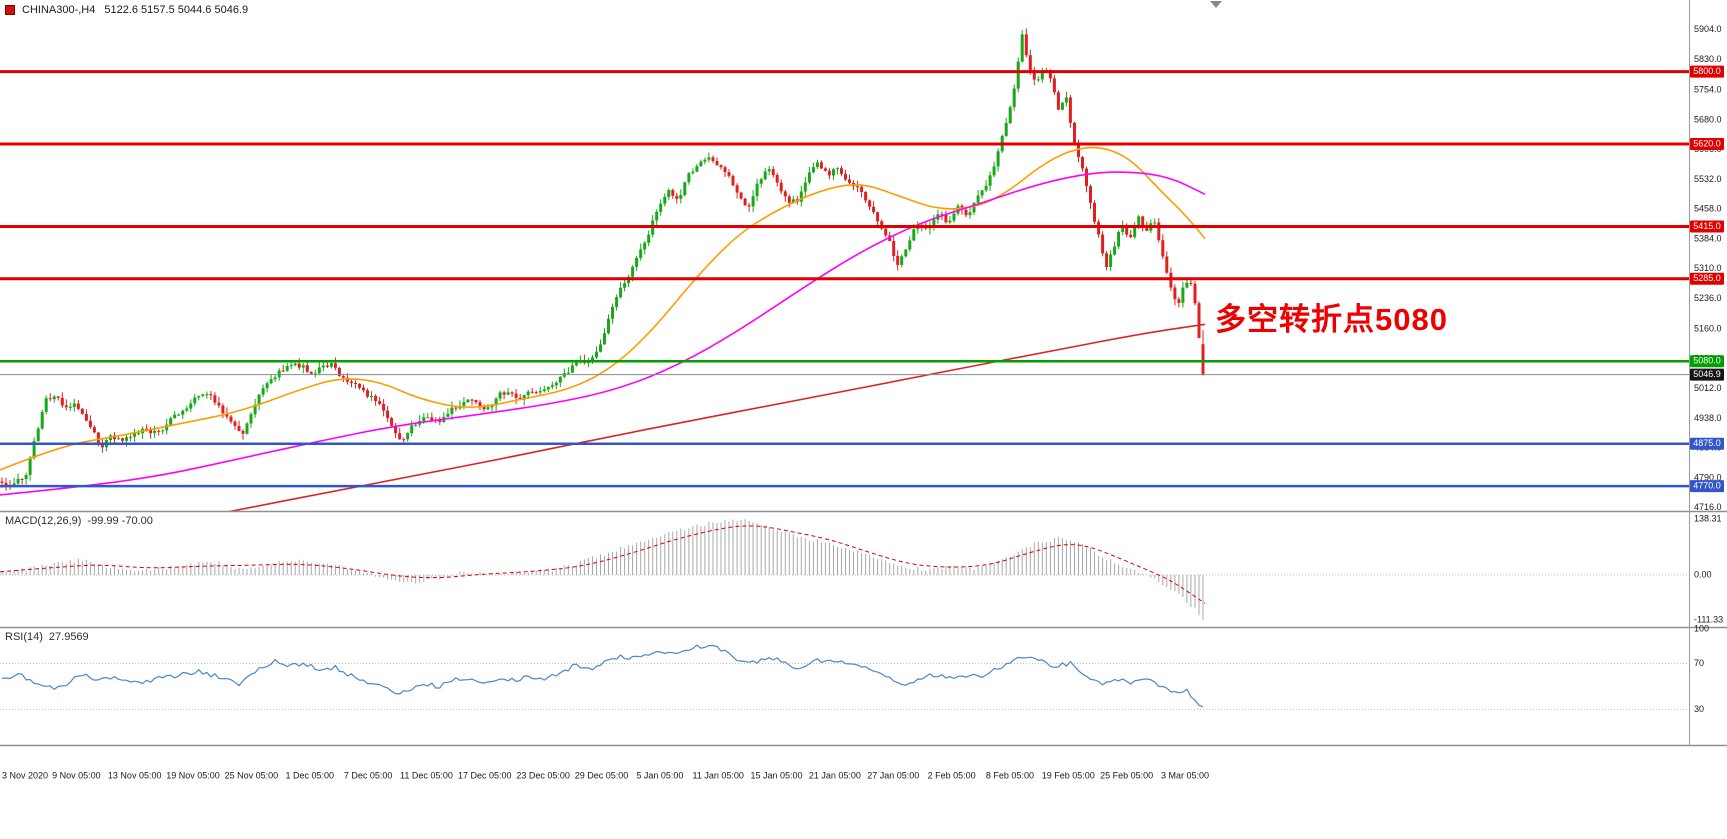 This screenshot has width=1727, height=839. I want to click on price-badge-label: 5080.0, so click(1707, 361).